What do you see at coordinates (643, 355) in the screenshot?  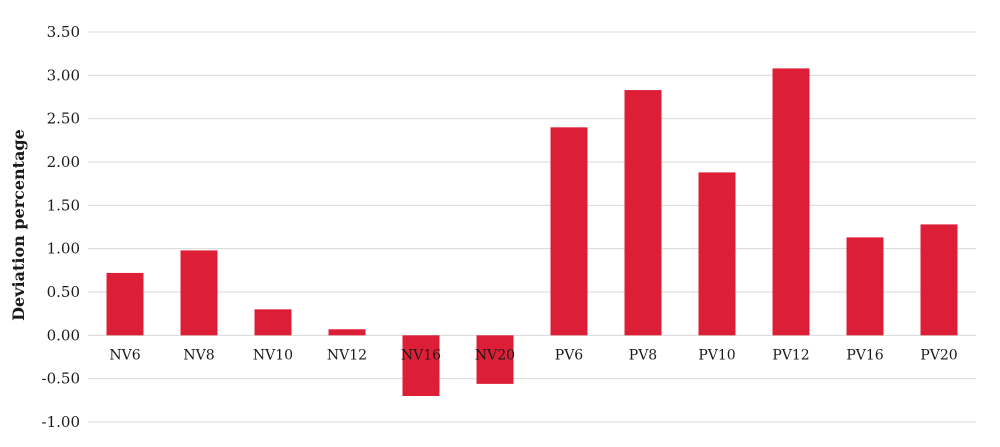 I see `x-category-label: PV8` at bounding box center [643, 355].